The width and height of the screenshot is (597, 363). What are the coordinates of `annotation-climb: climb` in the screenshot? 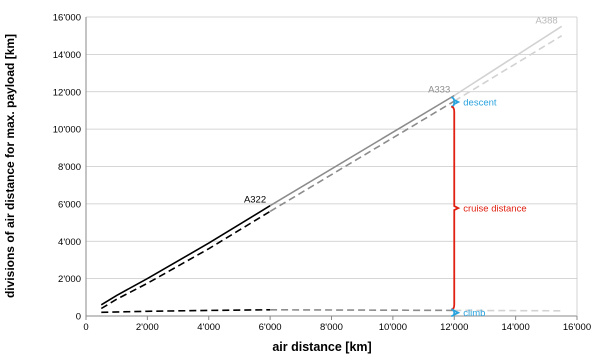 It's located at (474, 313).